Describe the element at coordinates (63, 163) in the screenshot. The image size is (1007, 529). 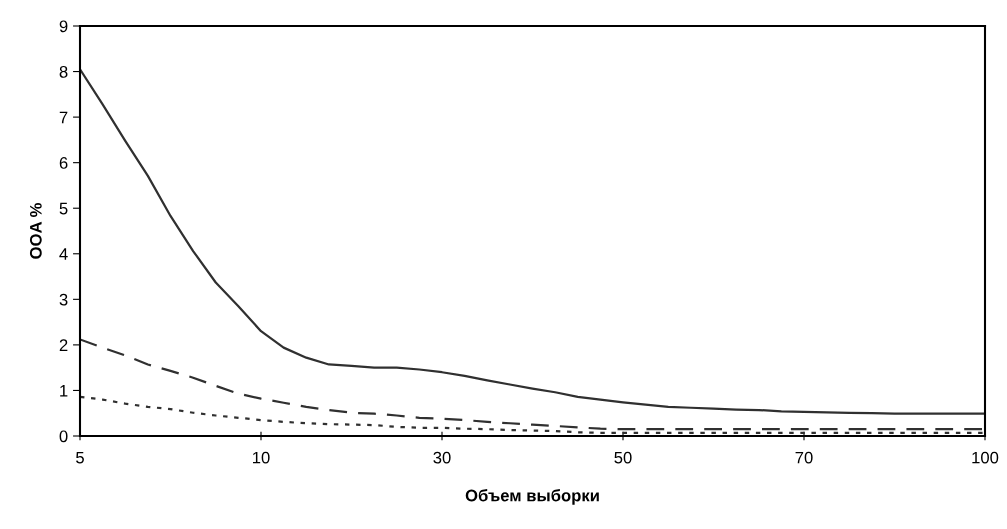
I see `y-tick-label: 6` at that location.